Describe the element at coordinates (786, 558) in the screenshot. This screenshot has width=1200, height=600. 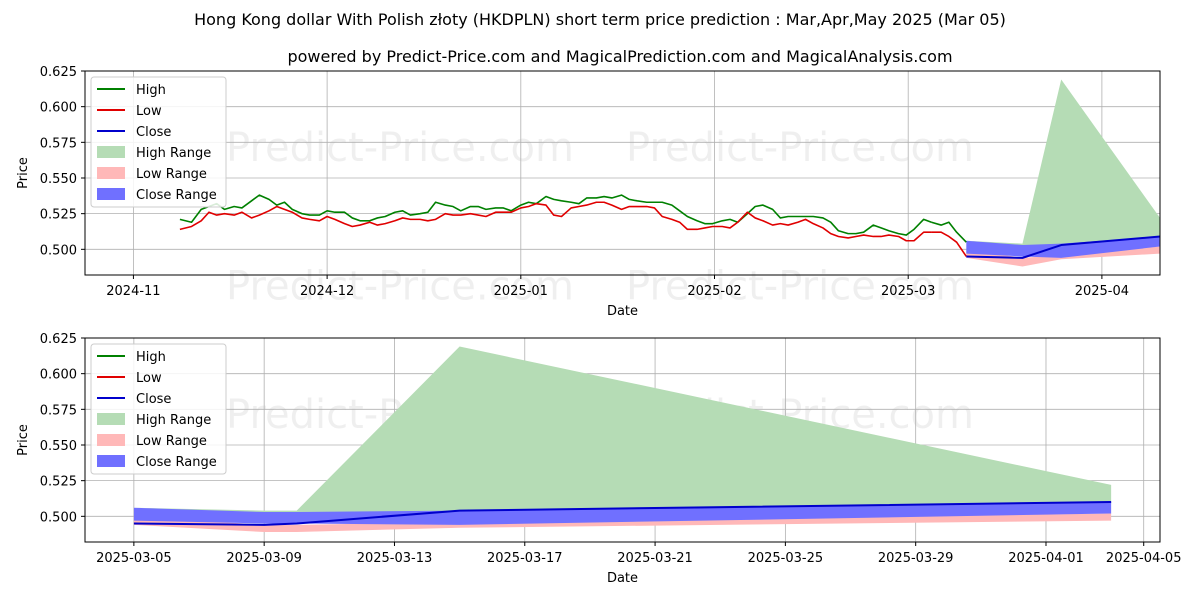
I see `x-tick-label: 2025-03-25` at that location.